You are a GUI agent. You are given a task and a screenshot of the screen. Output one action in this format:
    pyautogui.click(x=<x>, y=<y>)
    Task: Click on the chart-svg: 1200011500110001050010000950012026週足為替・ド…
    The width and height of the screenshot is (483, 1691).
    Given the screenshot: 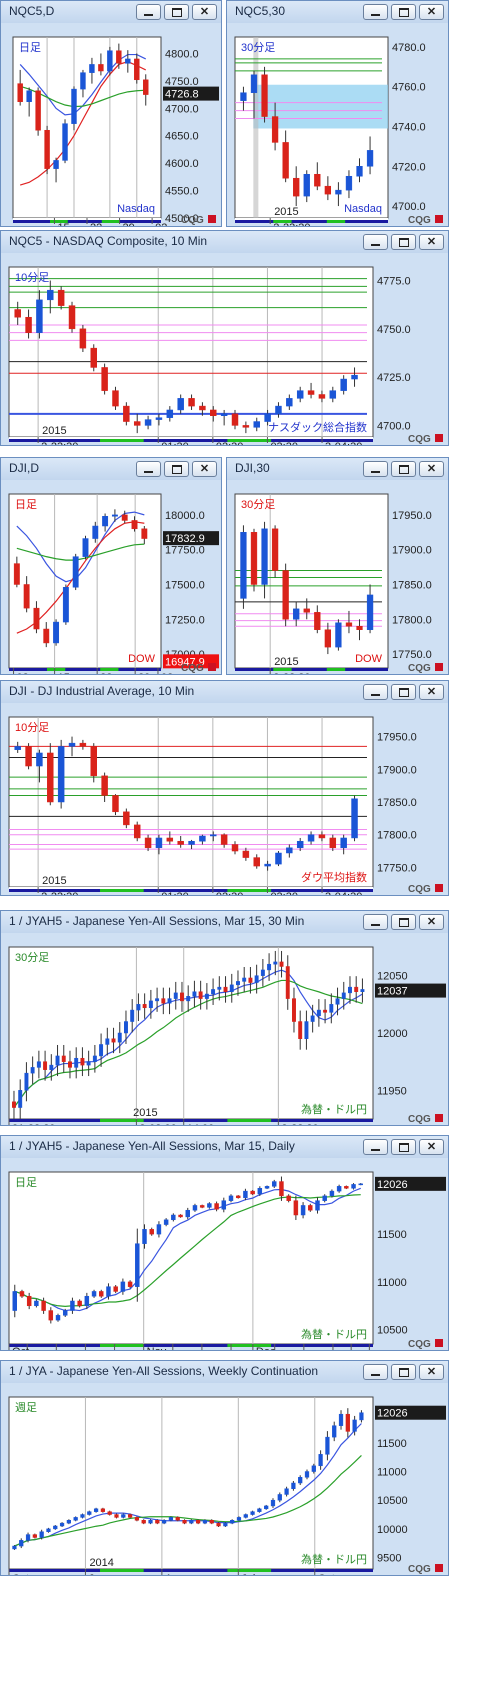 What is the action you would take?
    pyautogui.click(x=224, y=1479)
    